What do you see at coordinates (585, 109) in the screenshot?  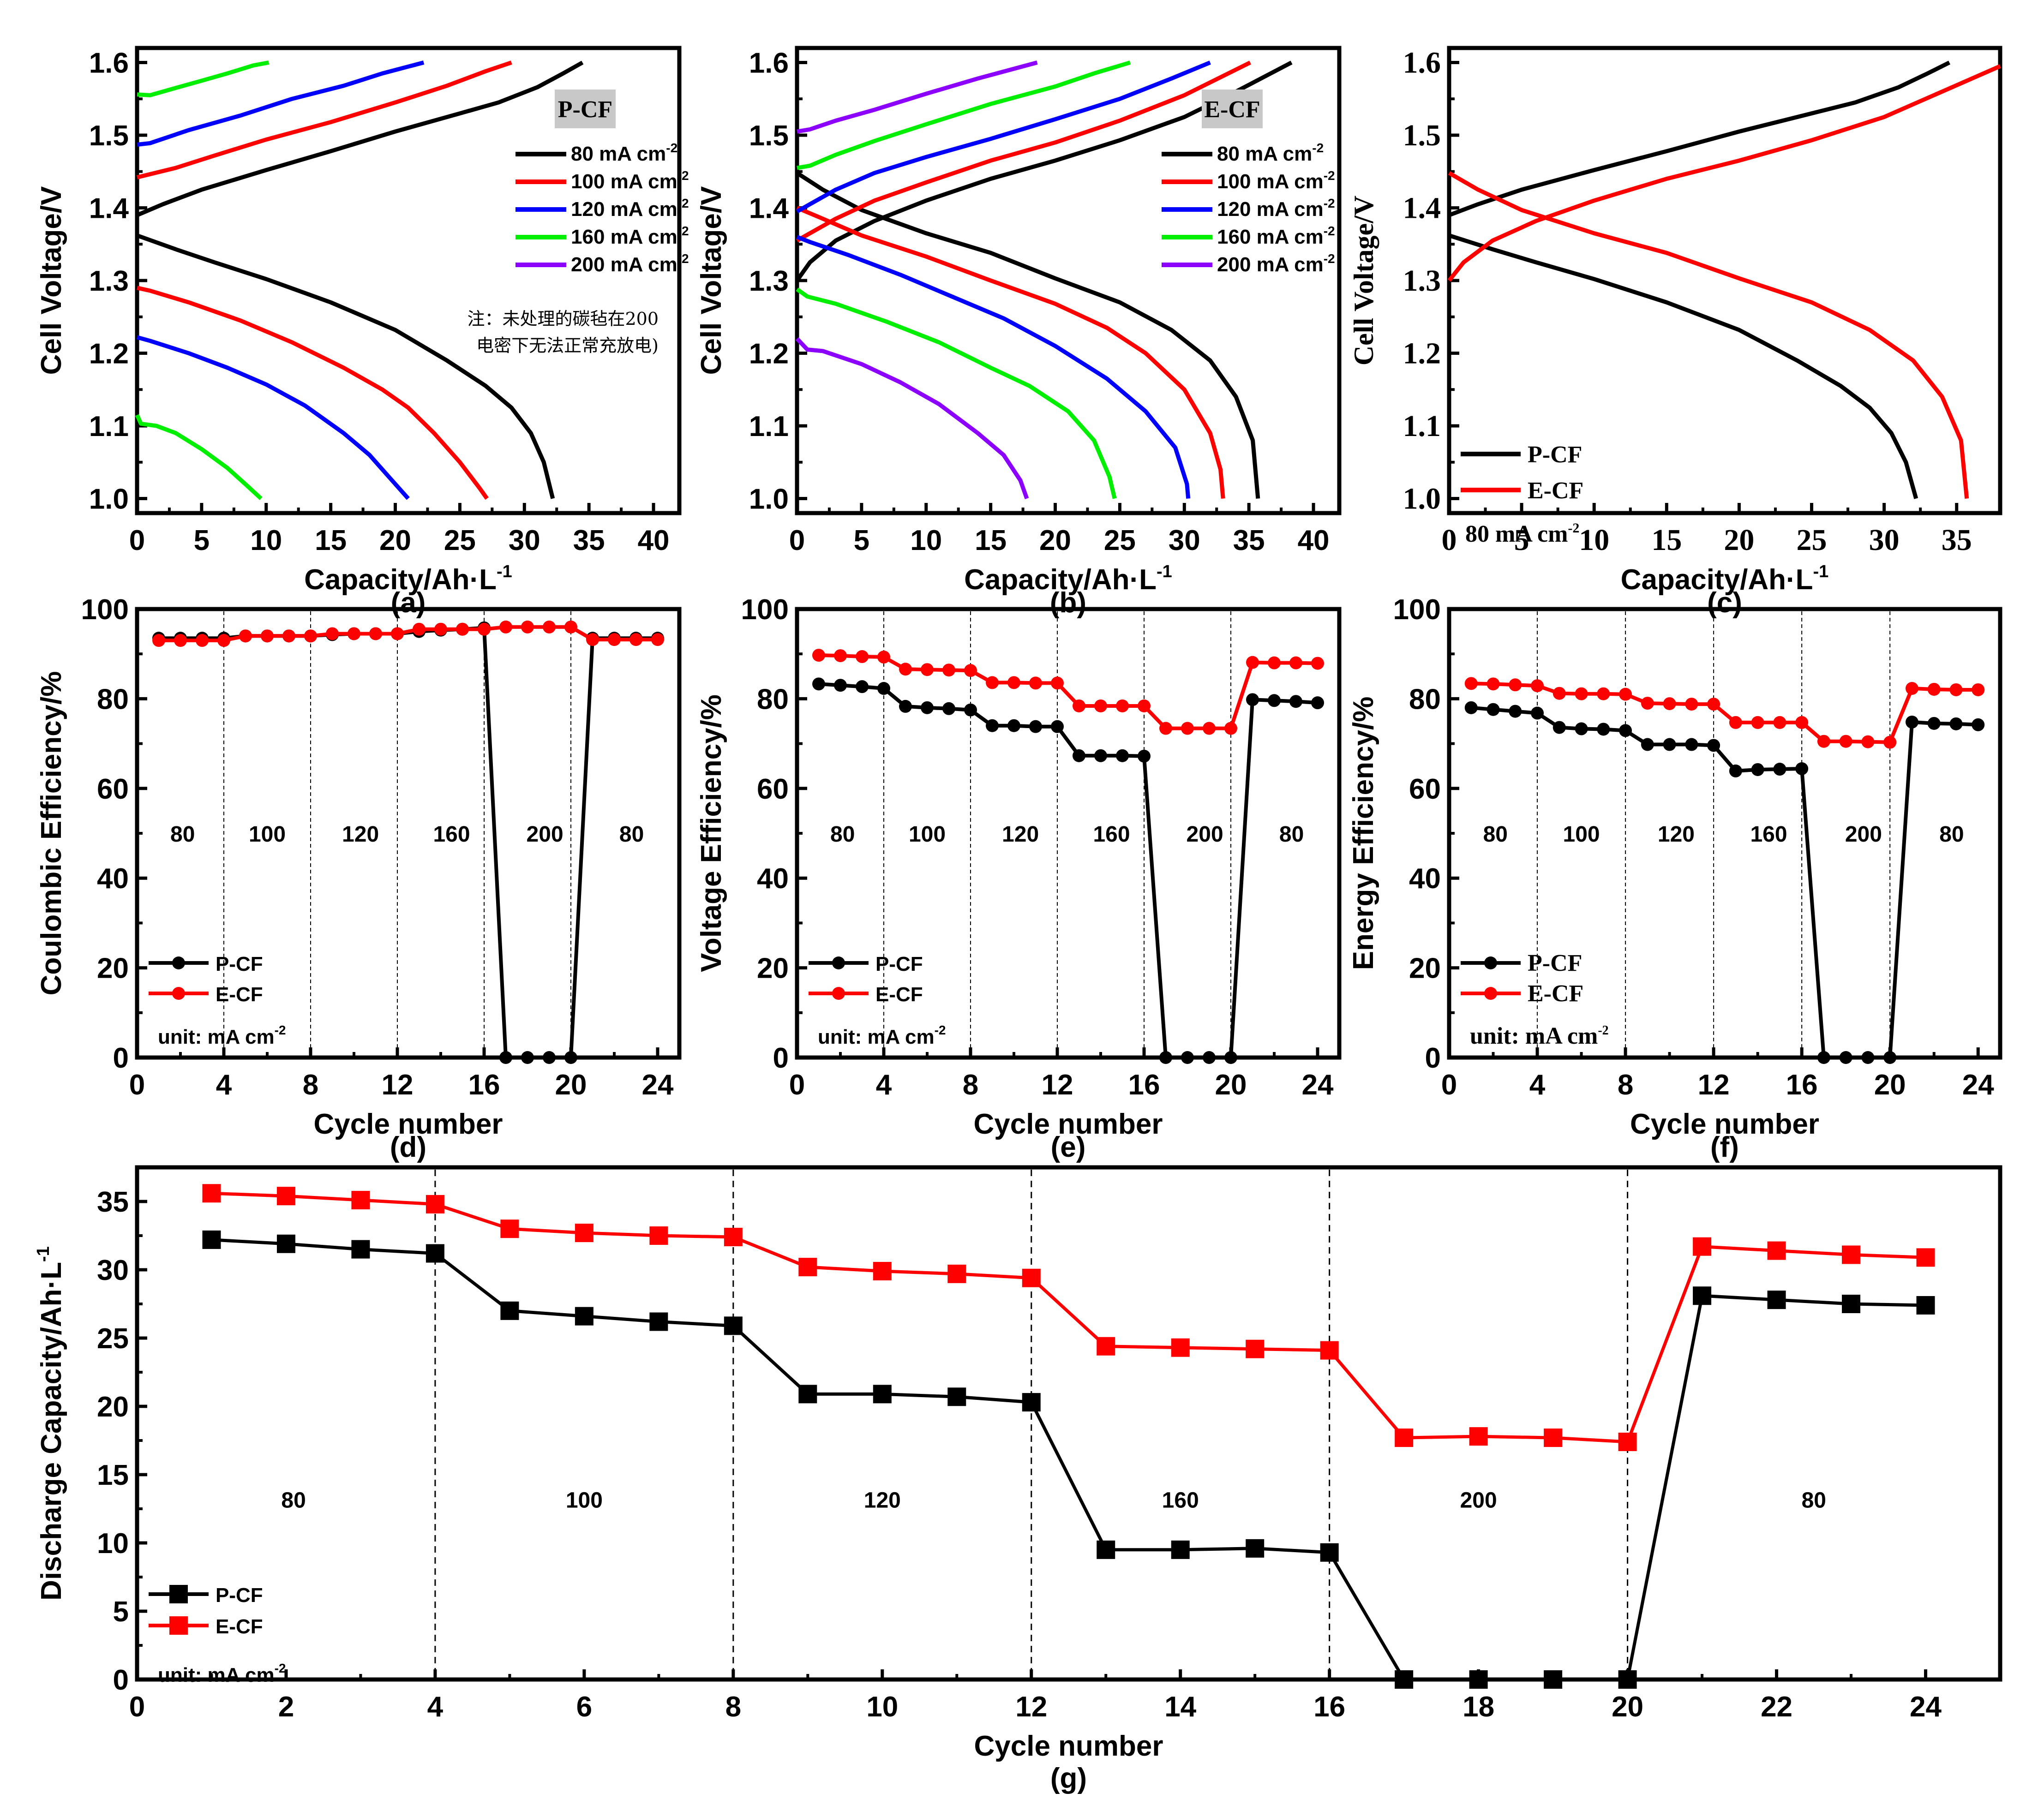 I see `legend-title: P-CF` at bounding box center [585, 109].